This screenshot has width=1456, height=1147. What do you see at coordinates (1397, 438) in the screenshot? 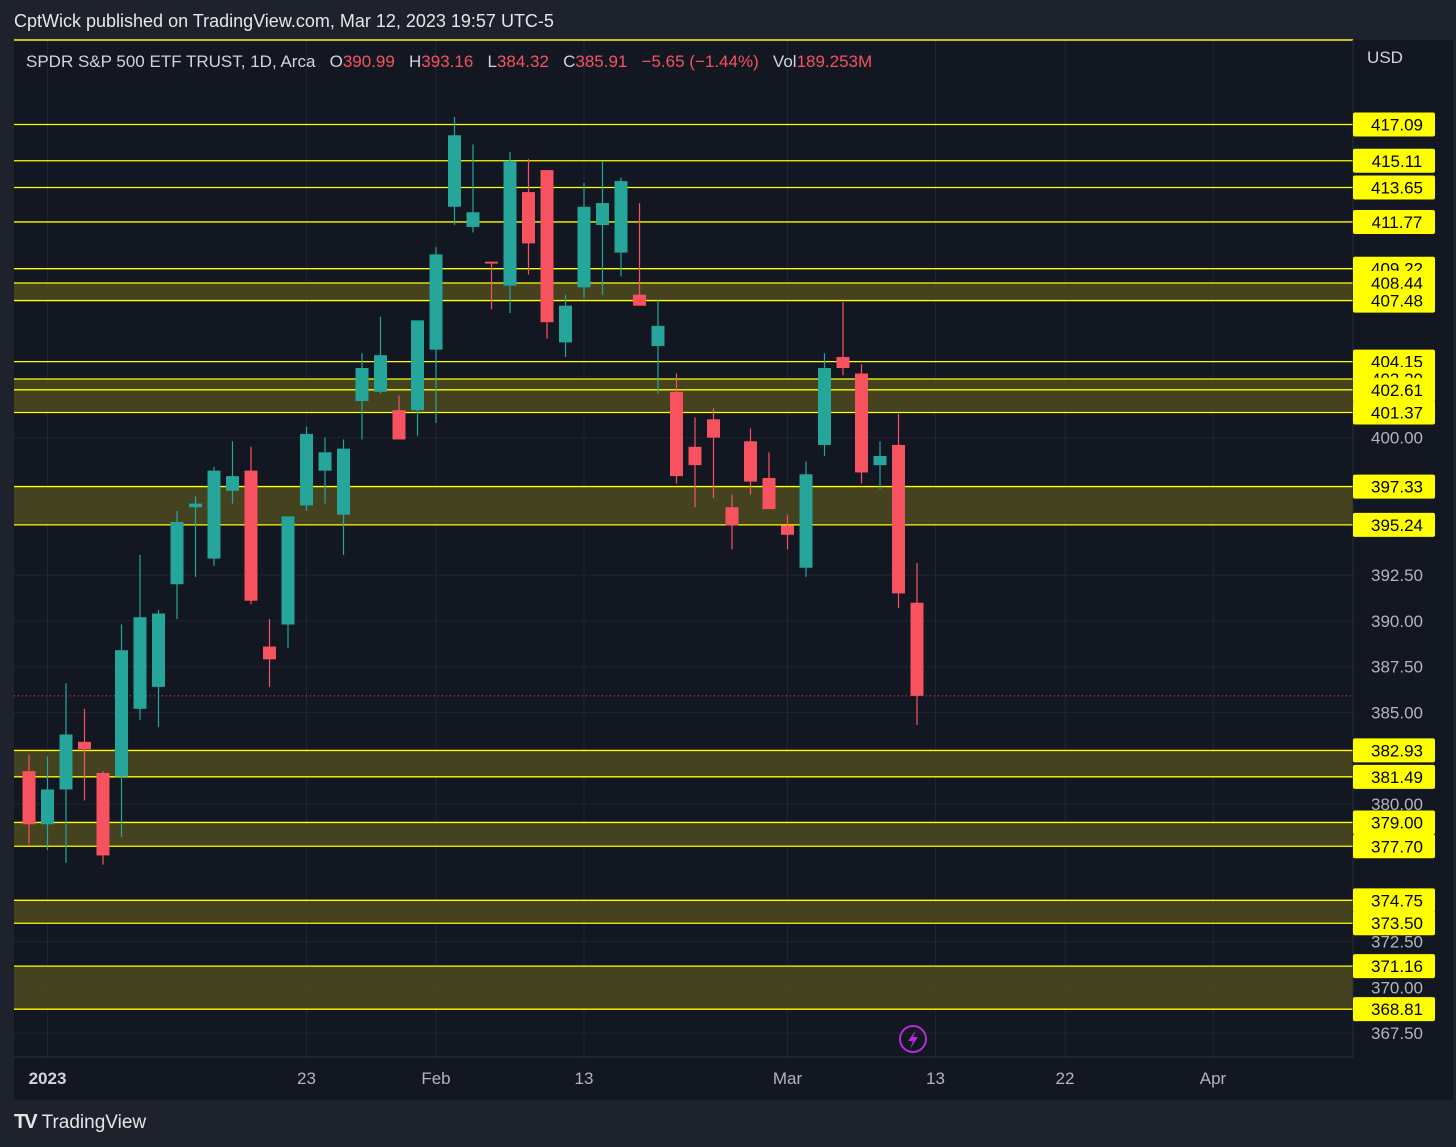
I see `y-tick-label: 400.00` at bounding box center [1397, 438].